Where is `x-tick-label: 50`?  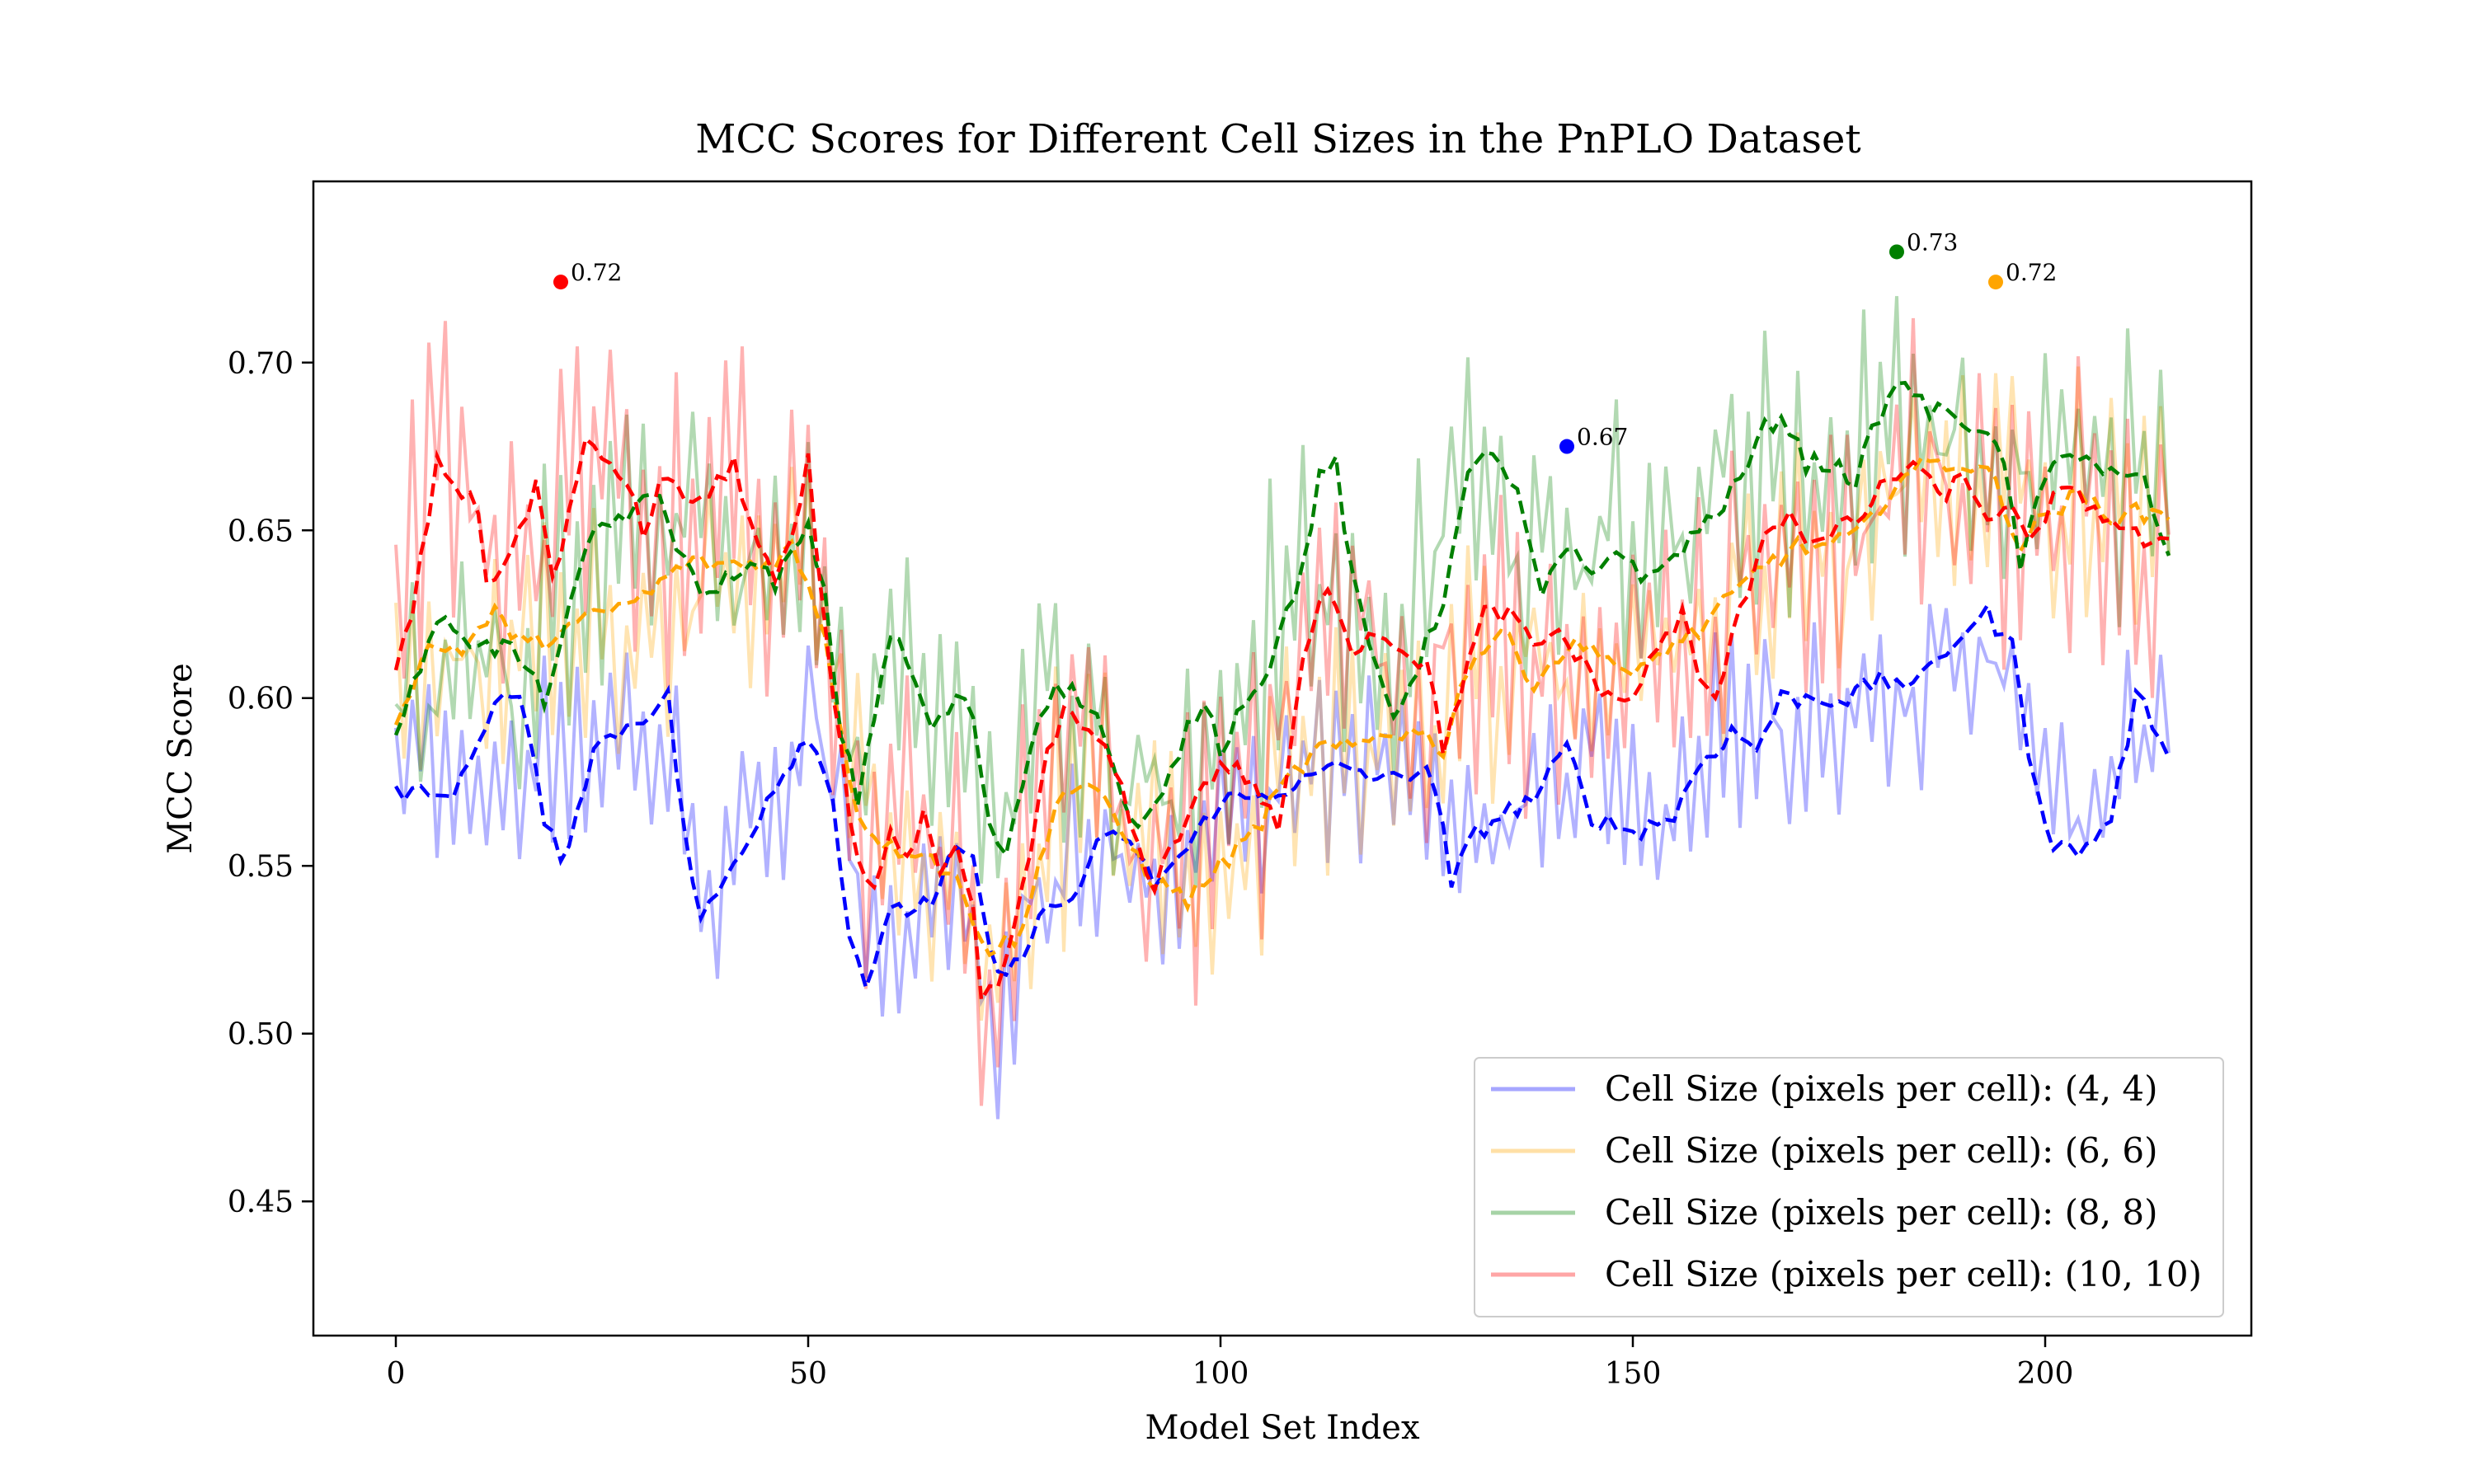
x-tick-label: 50 is located at coordinates (808, 1374).